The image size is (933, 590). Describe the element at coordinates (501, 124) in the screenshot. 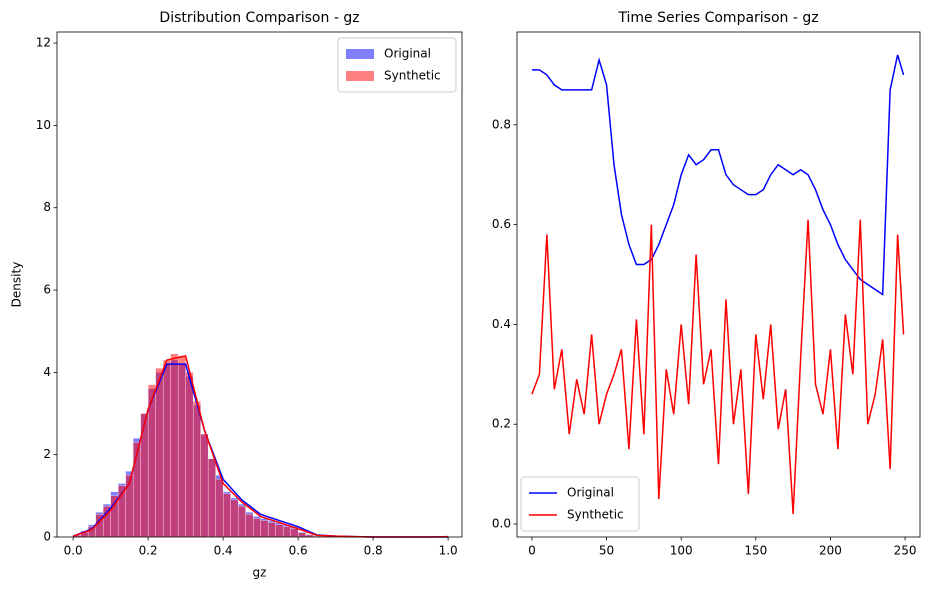

I see `y-tick-label: 0.8` at that location.